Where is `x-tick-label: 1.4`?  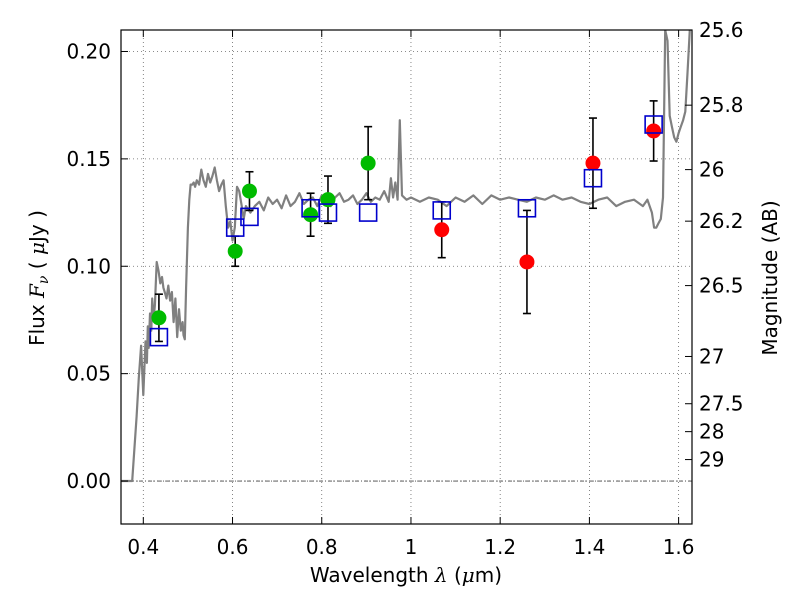 x-tick-label: 1.4 is located at coordinates (589, 547).